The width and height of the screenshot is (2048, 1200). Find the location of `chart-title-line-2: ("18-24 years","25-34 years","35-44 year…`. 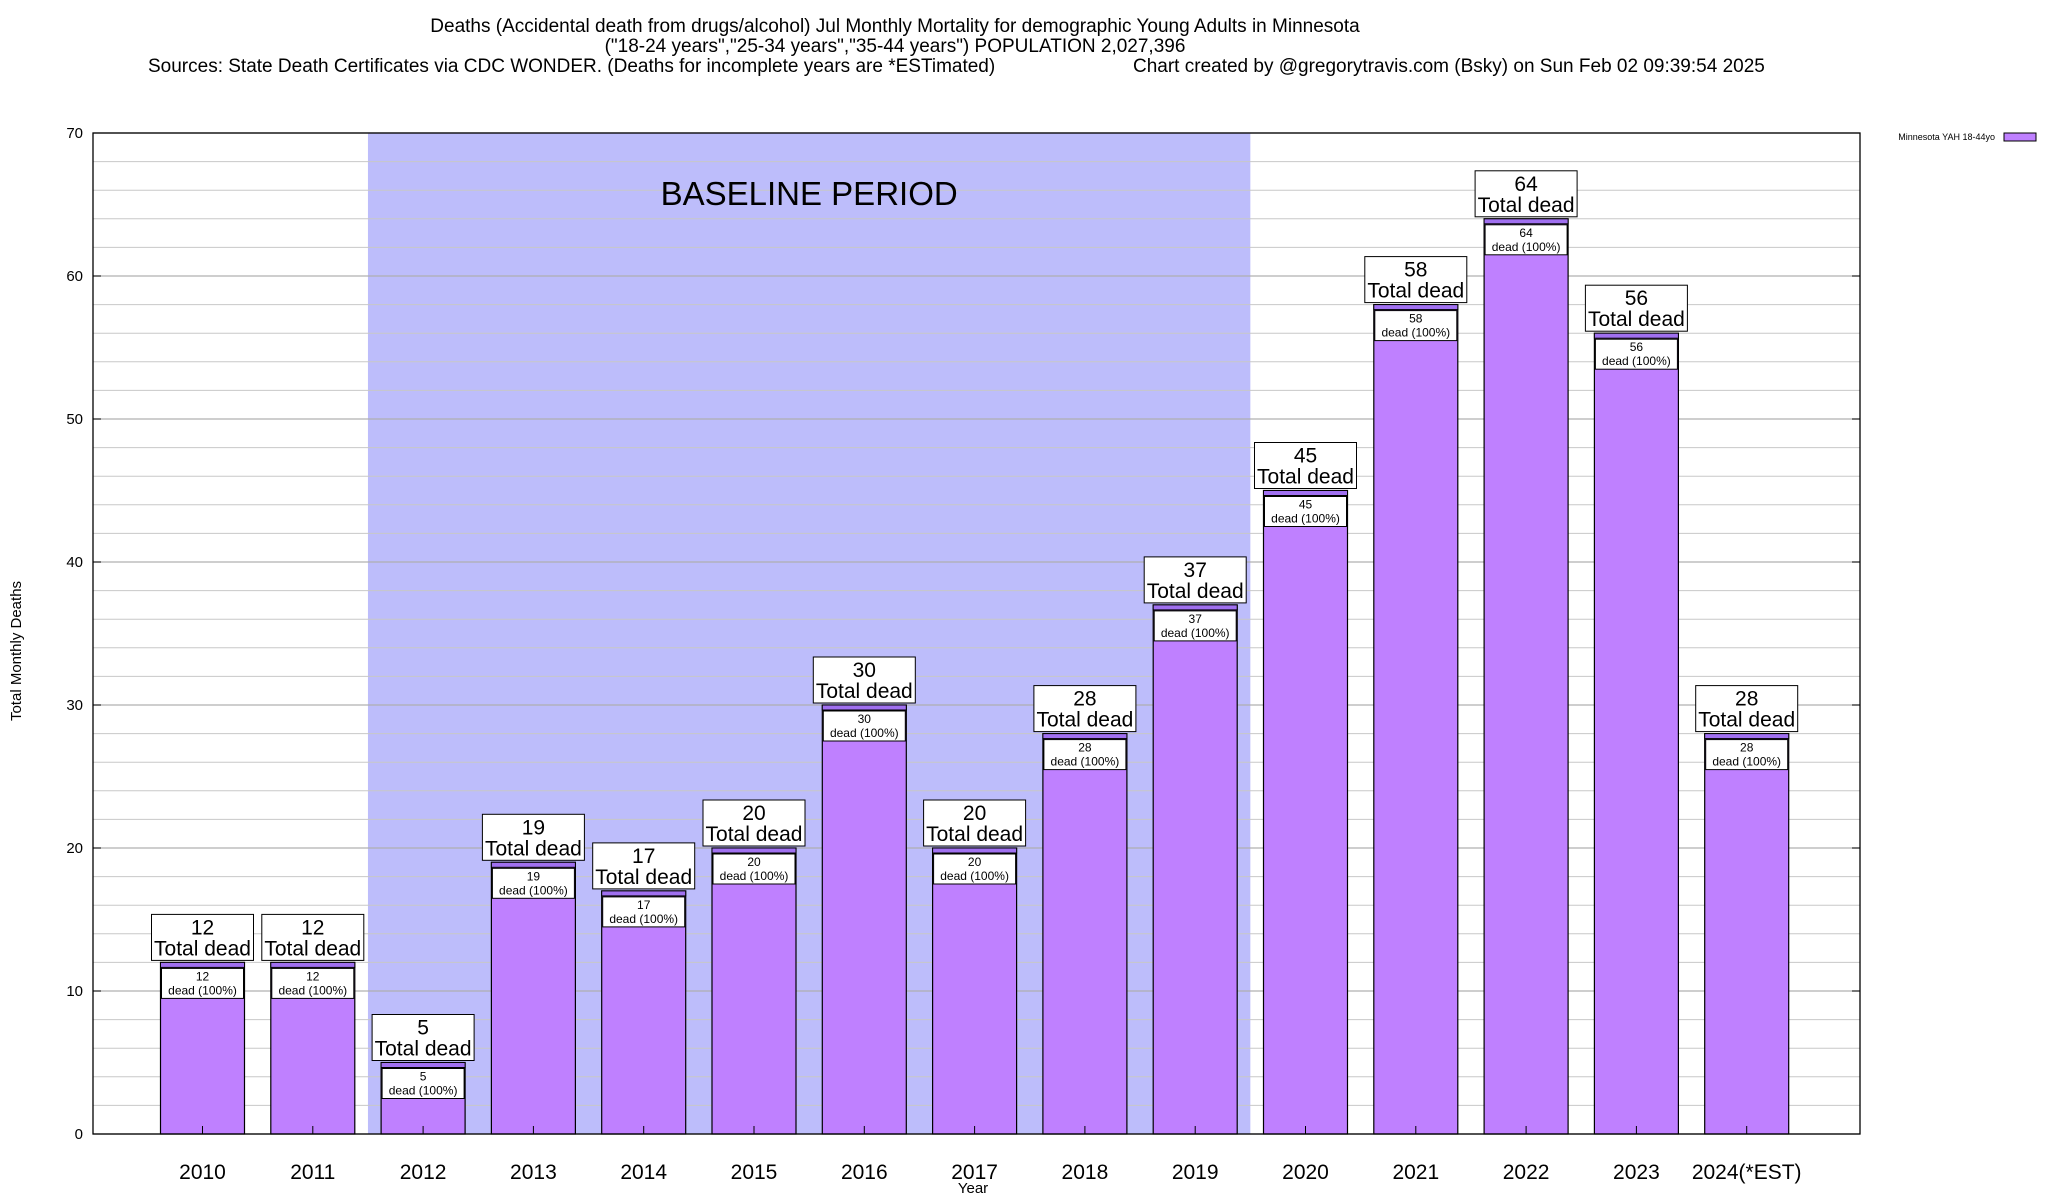

chart-title-line-2: ("18-24 years","25-34 years","35-44 year… is located at coordinates (895, 46).